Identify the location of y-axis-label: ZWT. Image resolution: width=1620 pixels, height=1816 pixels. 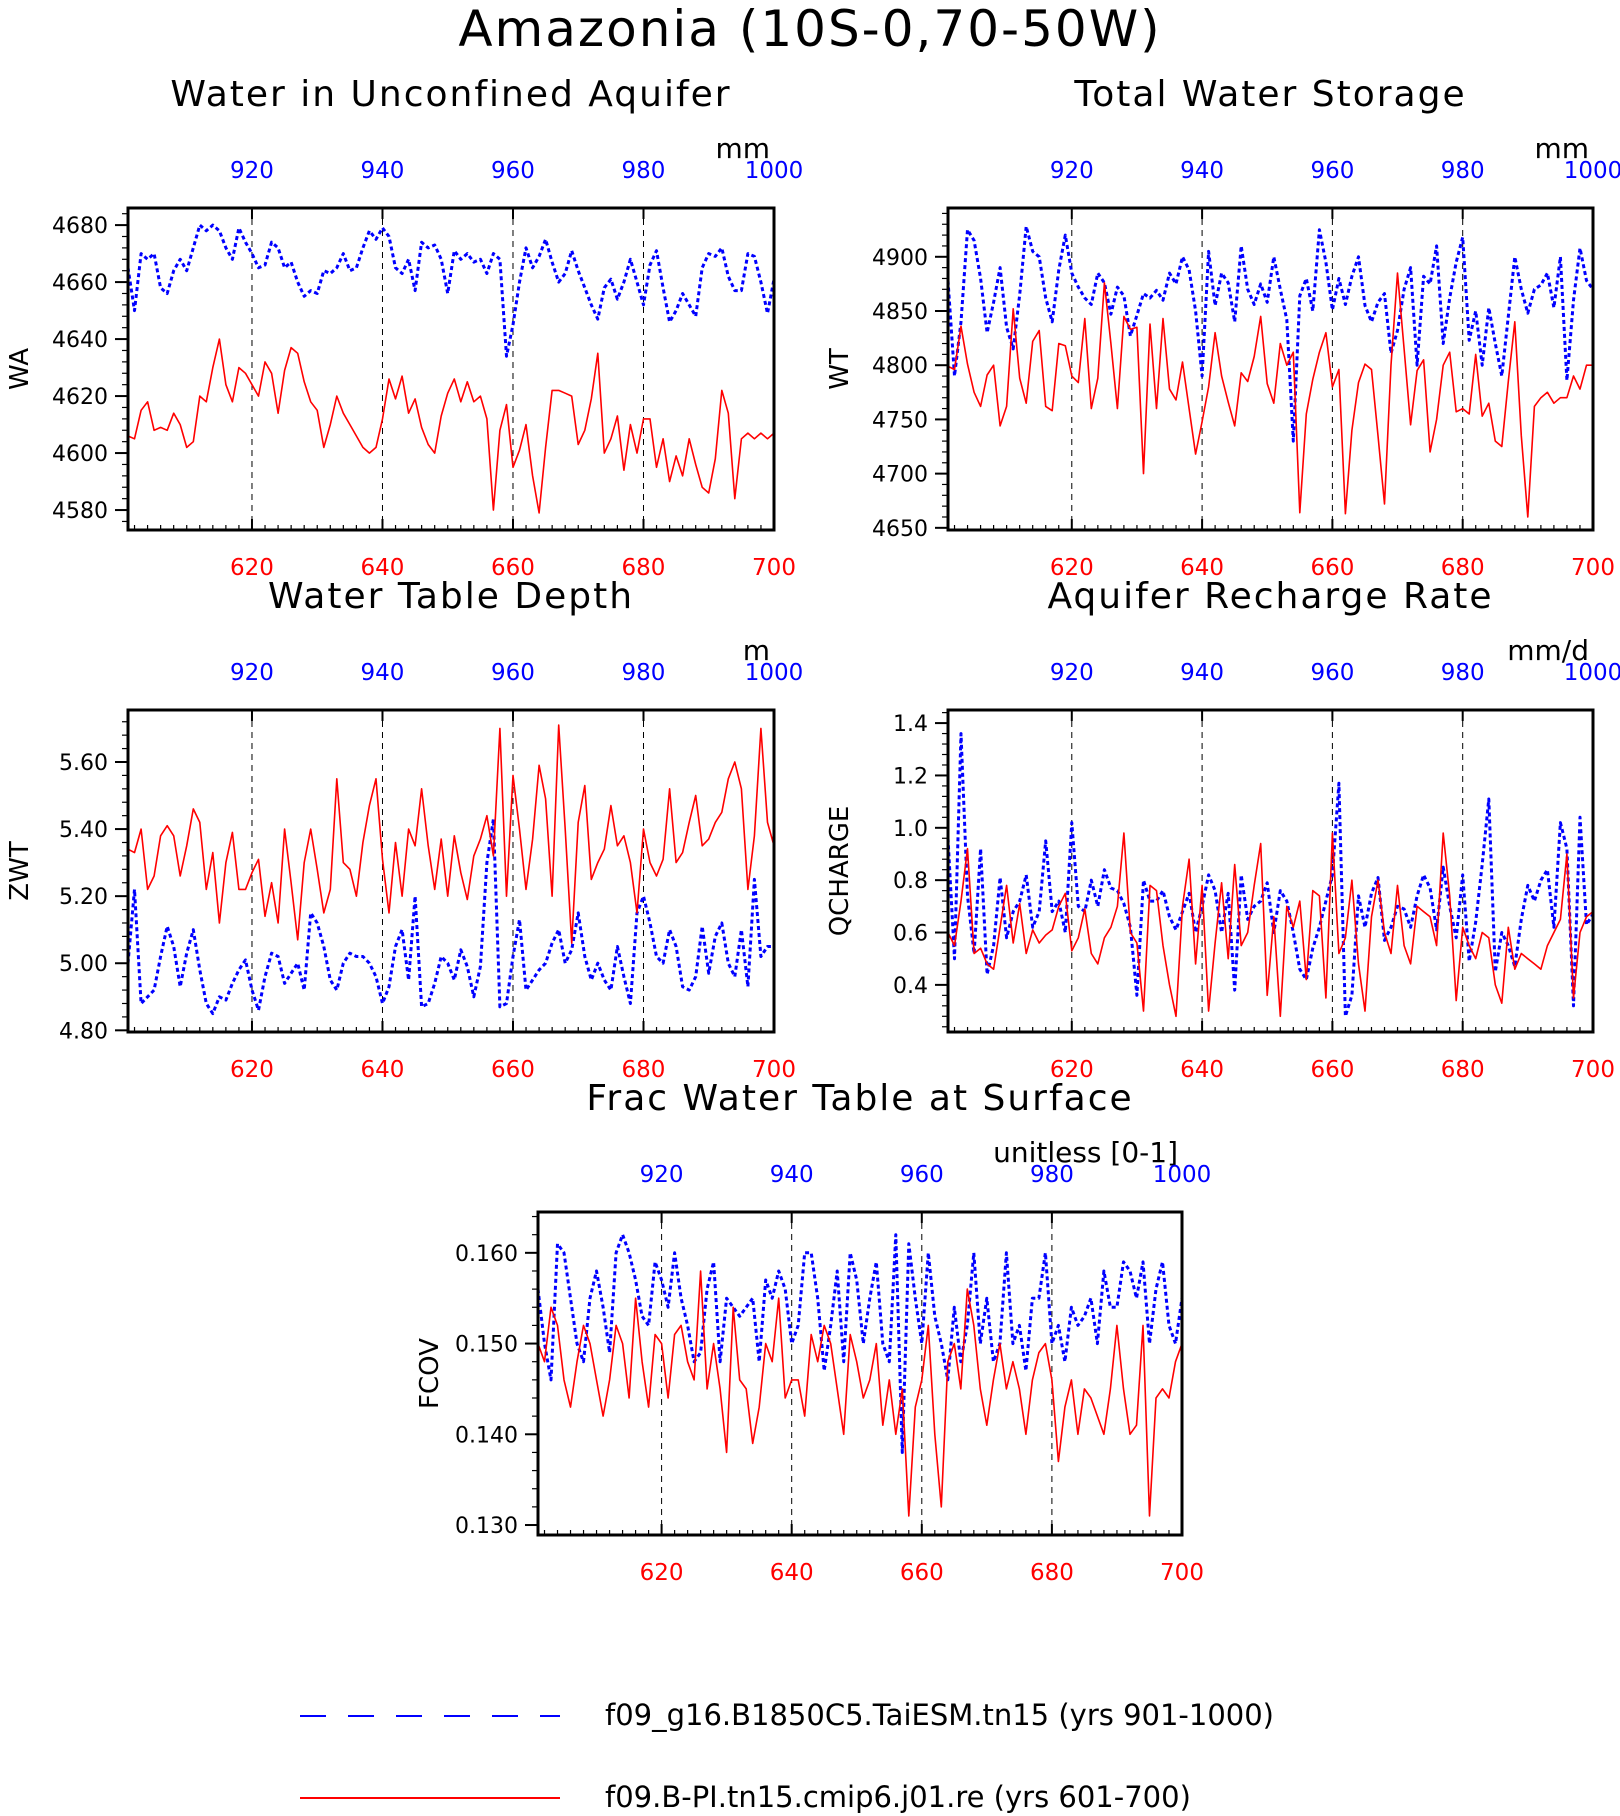
(20, 871).